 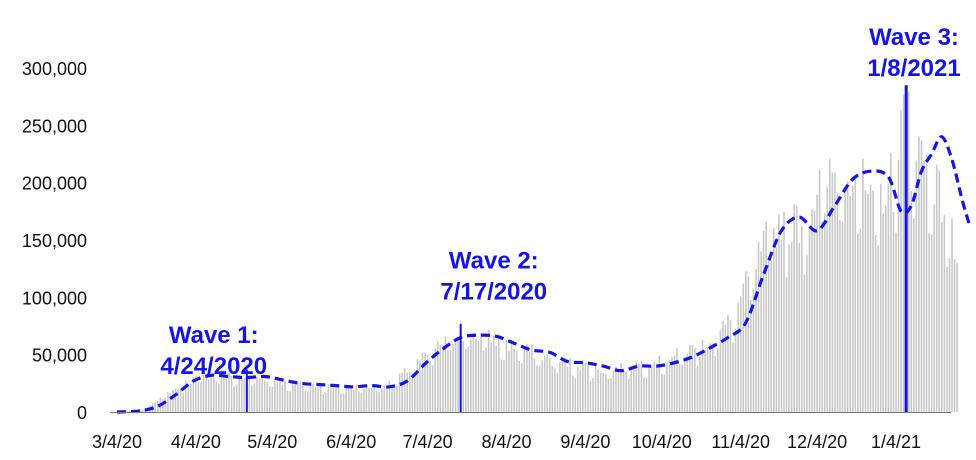 I want to click on wave-label-1: Wave 1: 4/24/2020, so click(x=213, y=351).